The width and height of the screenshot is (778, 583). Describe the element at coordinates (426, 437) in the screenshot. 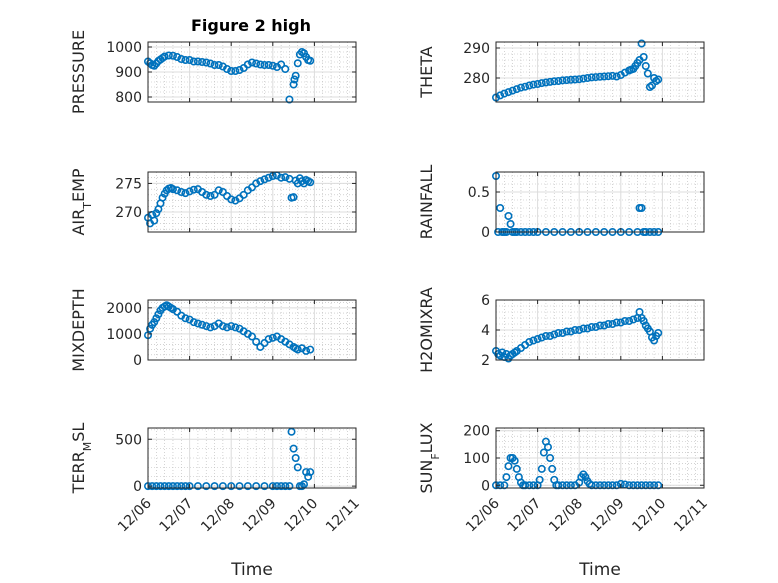

I see `y-axis-label-part: LUX` at that location.